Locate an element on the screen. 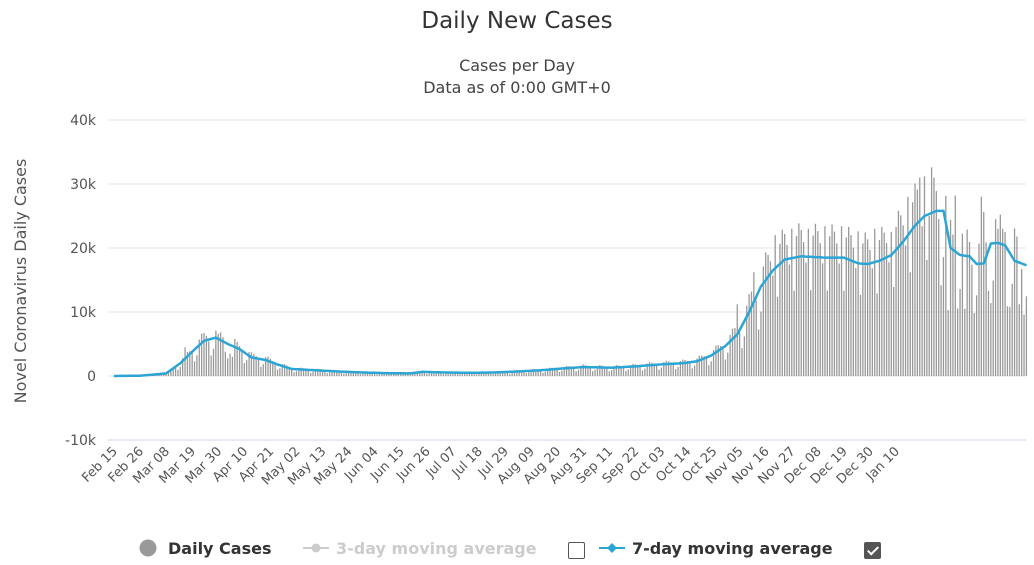 This screenshot has height=565, width=1034. legend-item-daily-cases: Daily Cases is located at coordinates (204, 548).